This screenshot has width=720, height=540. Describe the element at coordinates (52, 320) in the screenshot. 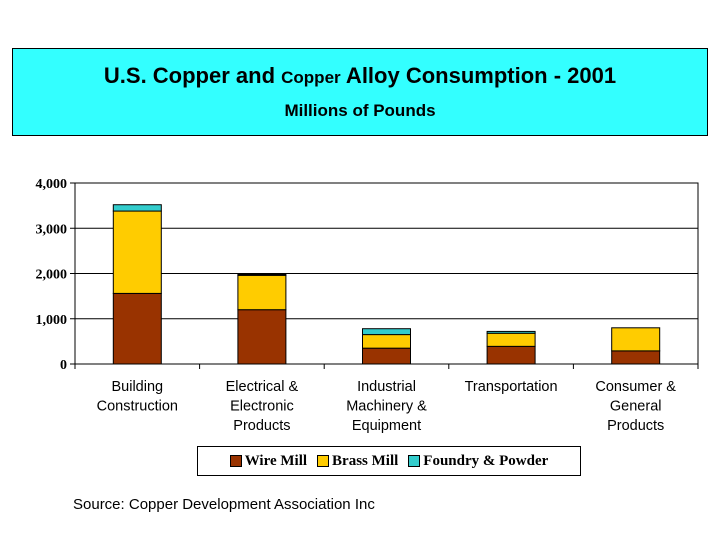

I see `y-tick-label-1: 1,000` at that location.